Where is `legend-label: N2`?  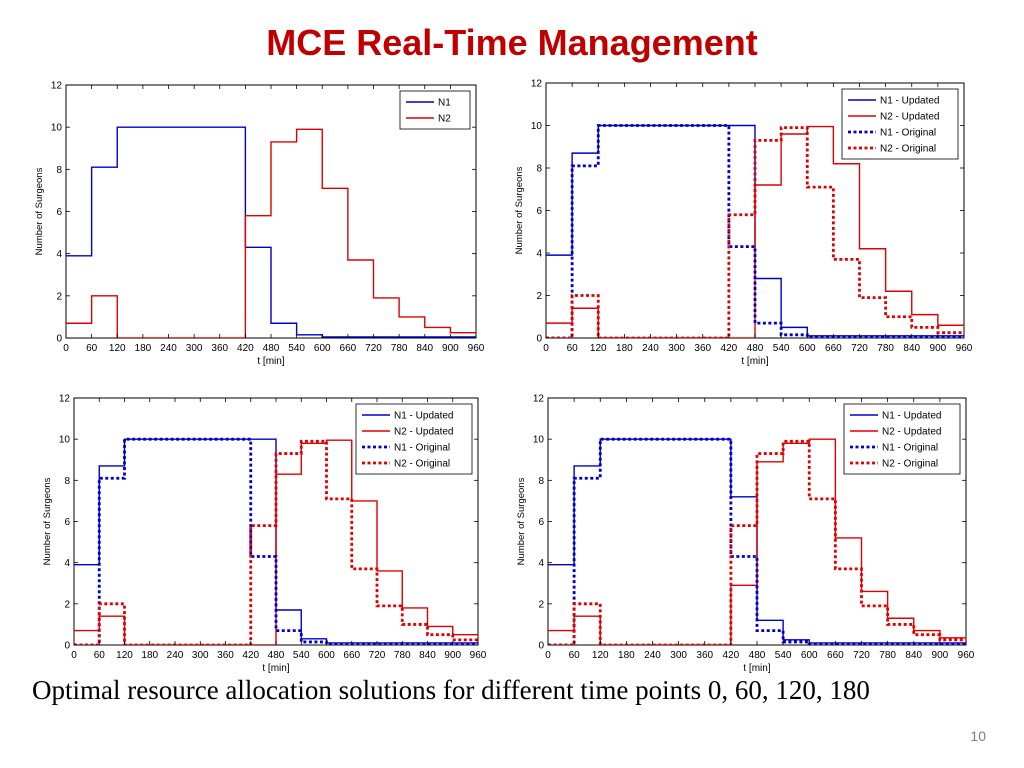
legend-label: N2 is located at coordinates (444, 119).